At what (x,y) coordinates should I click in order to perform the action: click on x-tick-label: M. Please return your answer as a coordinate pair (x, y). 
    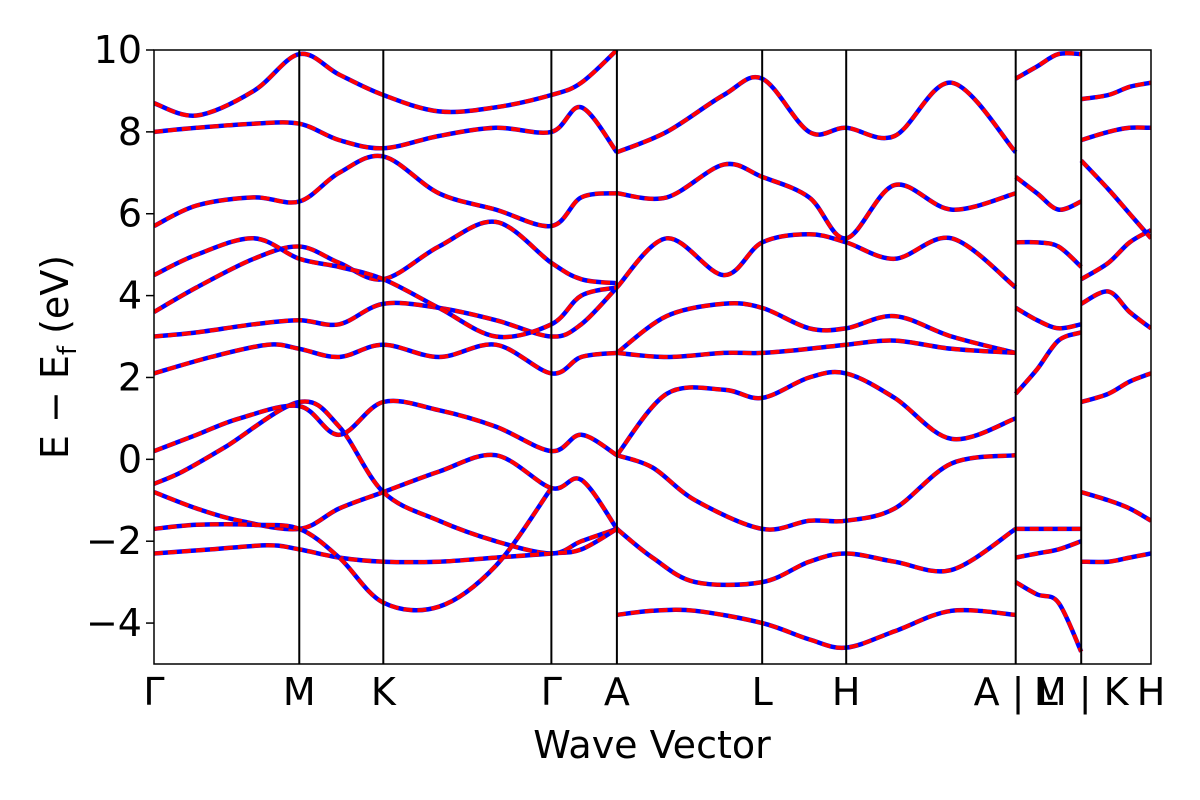
    Looking at the image, I should click on (299, 692).